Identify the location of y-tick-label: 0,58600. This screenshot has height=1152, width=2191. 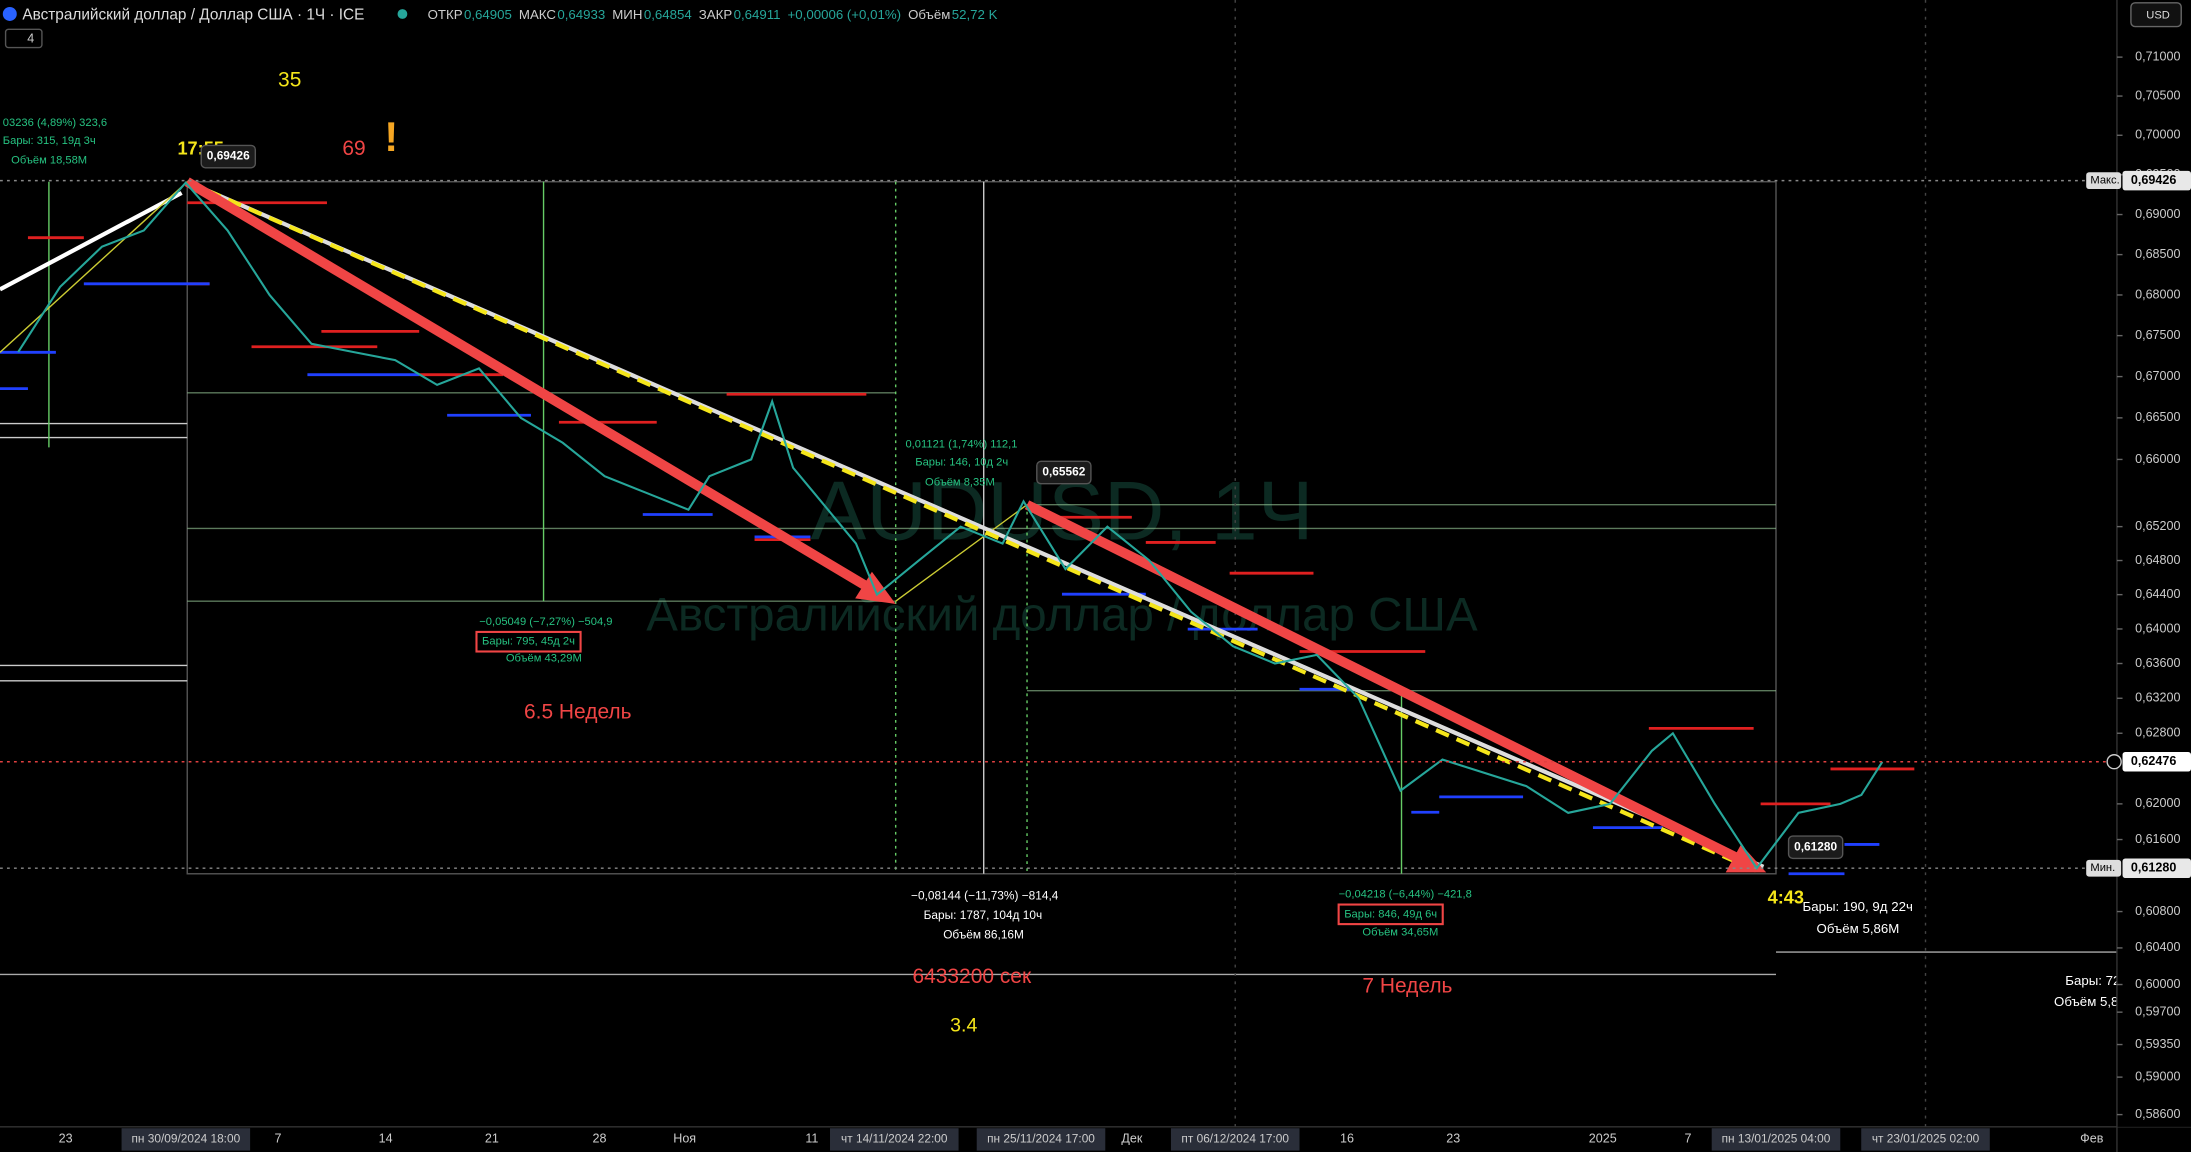
(2157, 1114).